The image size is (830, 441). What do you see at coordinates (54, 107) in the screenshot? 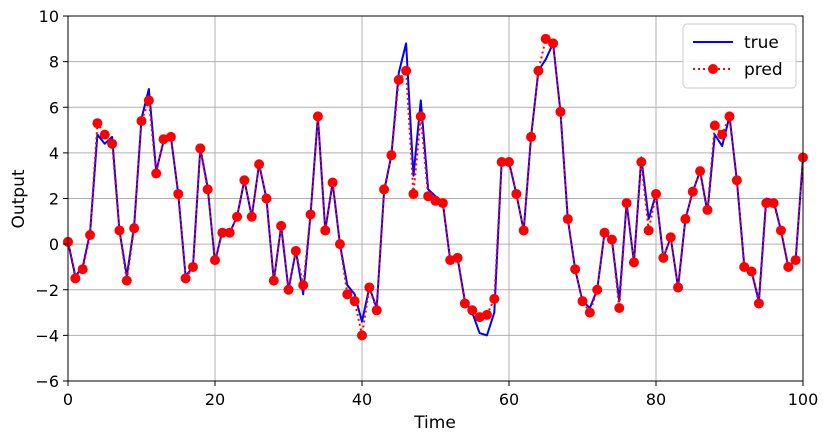
I see `y-tick-label-6: 6` at bounding box center [54, 107].